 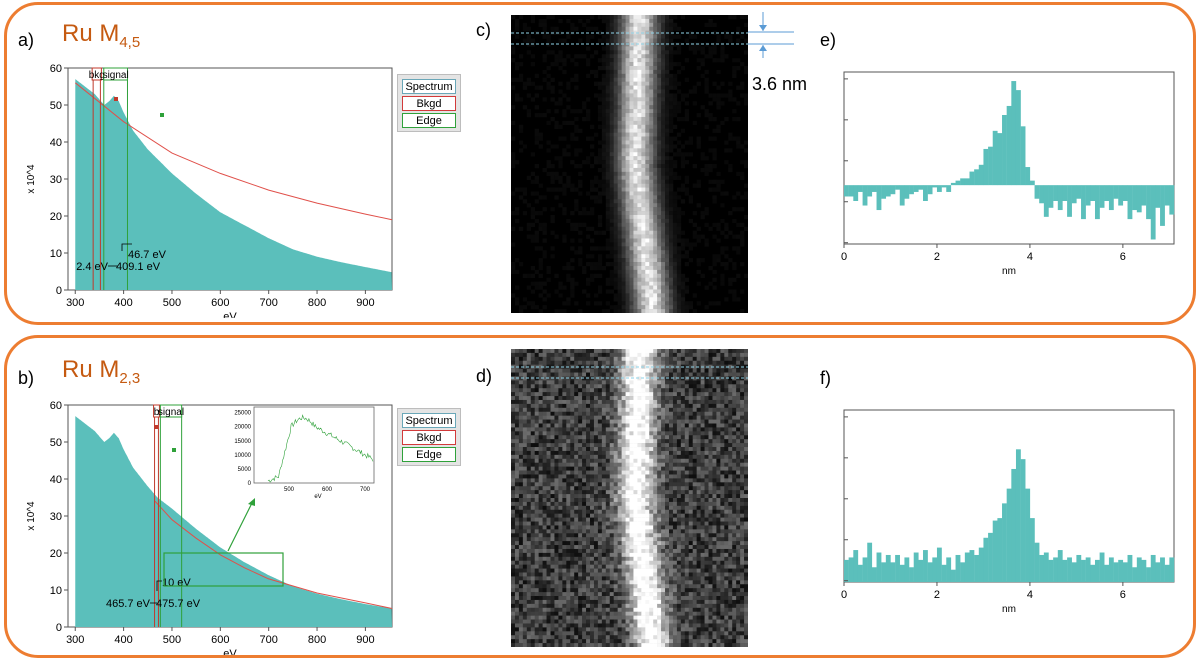 I want to click on x-tick-label: 300, so click(x=75, y=303).